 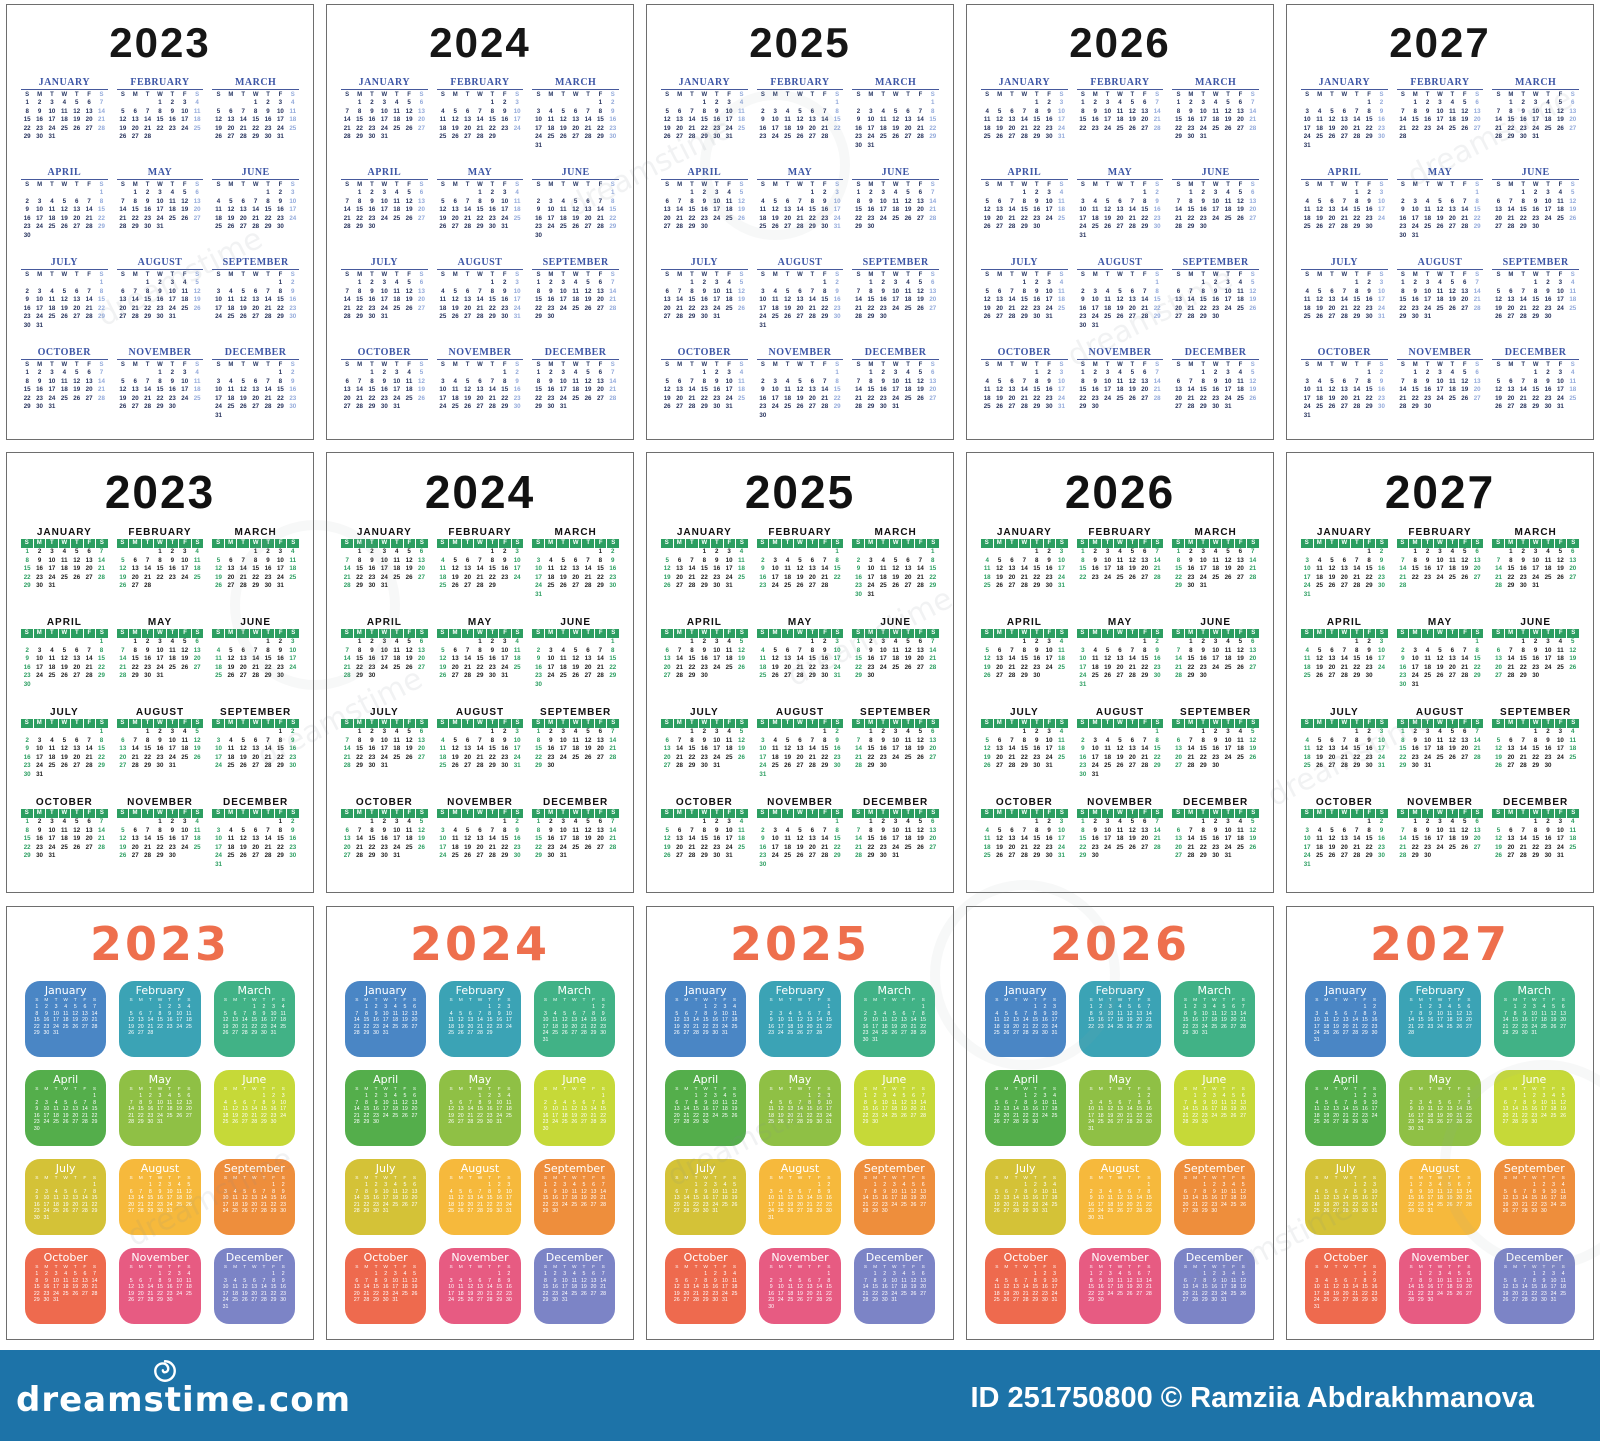 I want to click on month-title: DECEMBER, so click(x=576, y=802).